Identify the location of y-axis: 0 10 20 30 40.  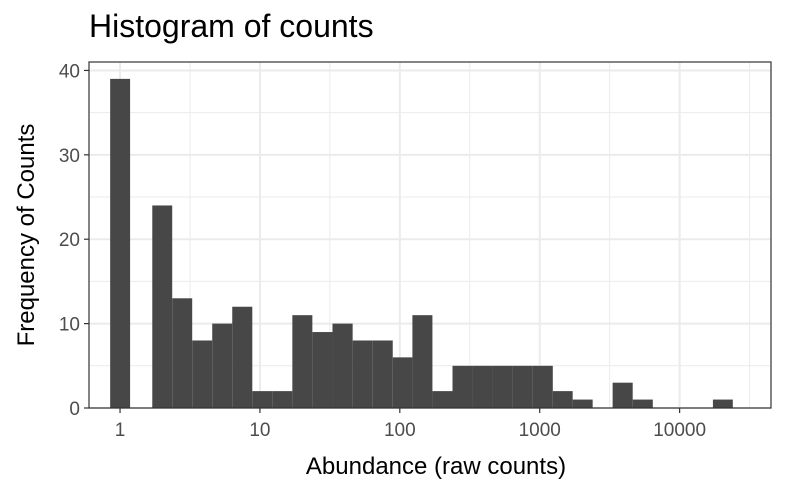
(74, 240).